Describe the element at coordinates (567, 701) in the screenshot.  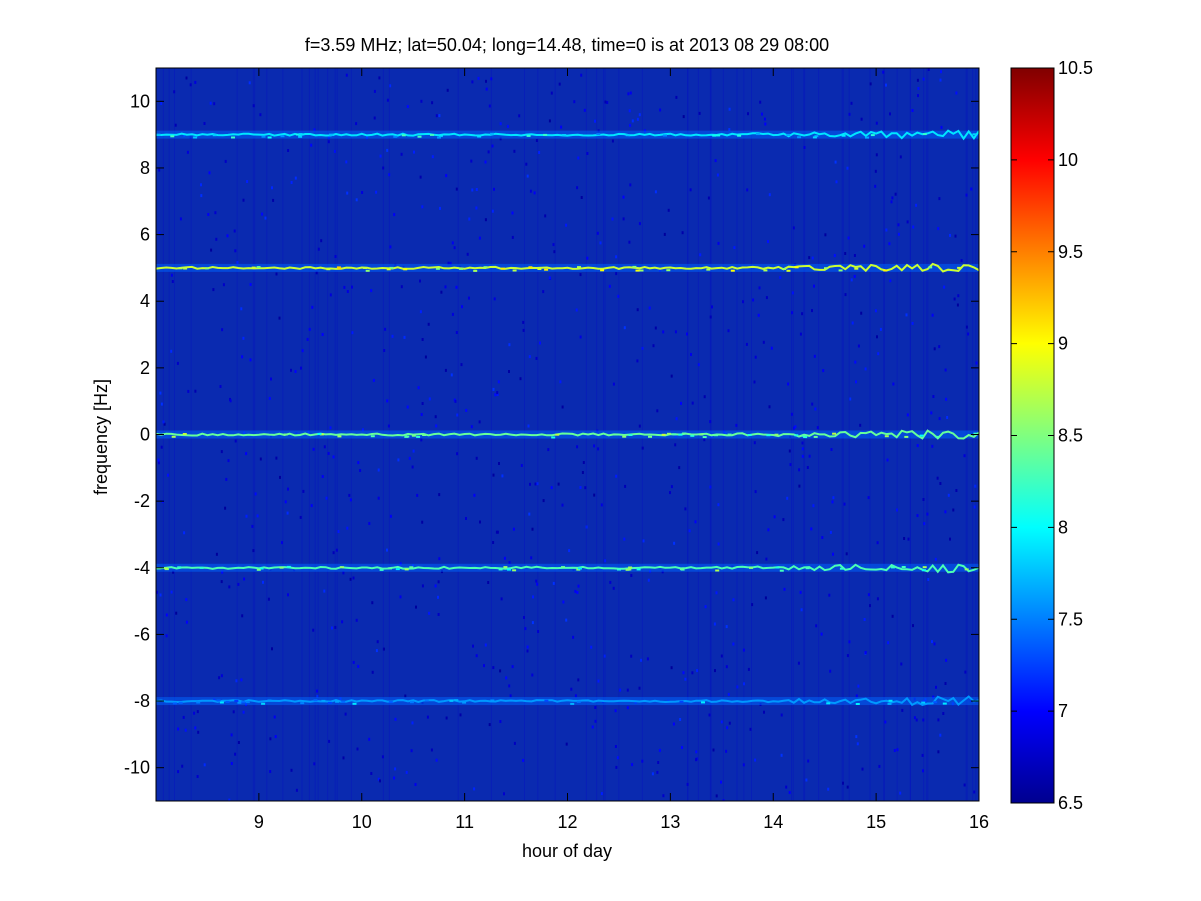
I see `spectral-line` at that location.